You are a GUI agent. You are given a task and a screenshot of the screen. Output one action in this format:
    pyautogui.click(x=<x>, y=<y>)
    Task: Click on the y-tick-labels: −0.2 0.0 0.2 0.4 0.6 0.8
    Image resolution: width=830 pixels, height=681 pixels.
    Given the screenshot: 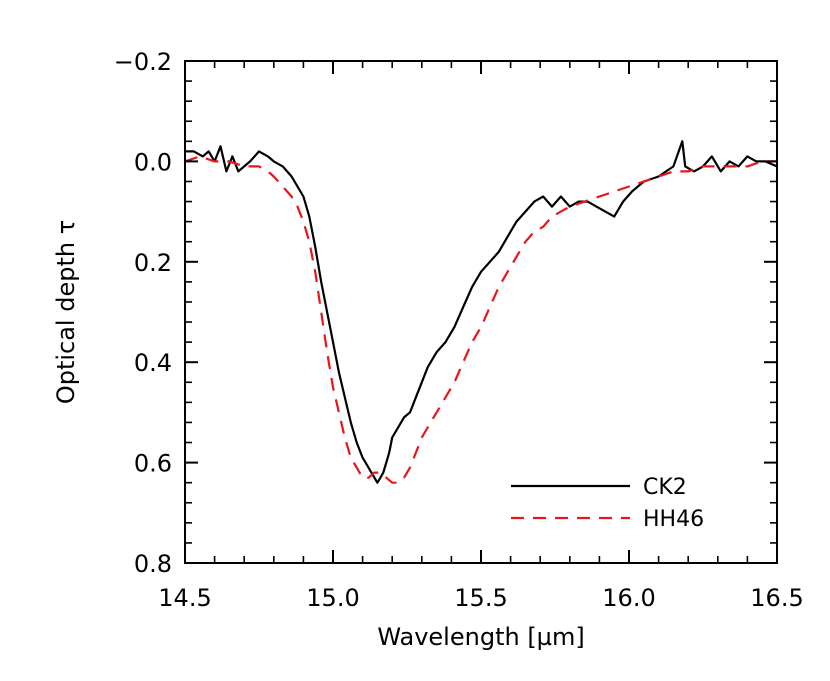 What is the action you would take?
    pyautogui.click(x=143, y=313)
    